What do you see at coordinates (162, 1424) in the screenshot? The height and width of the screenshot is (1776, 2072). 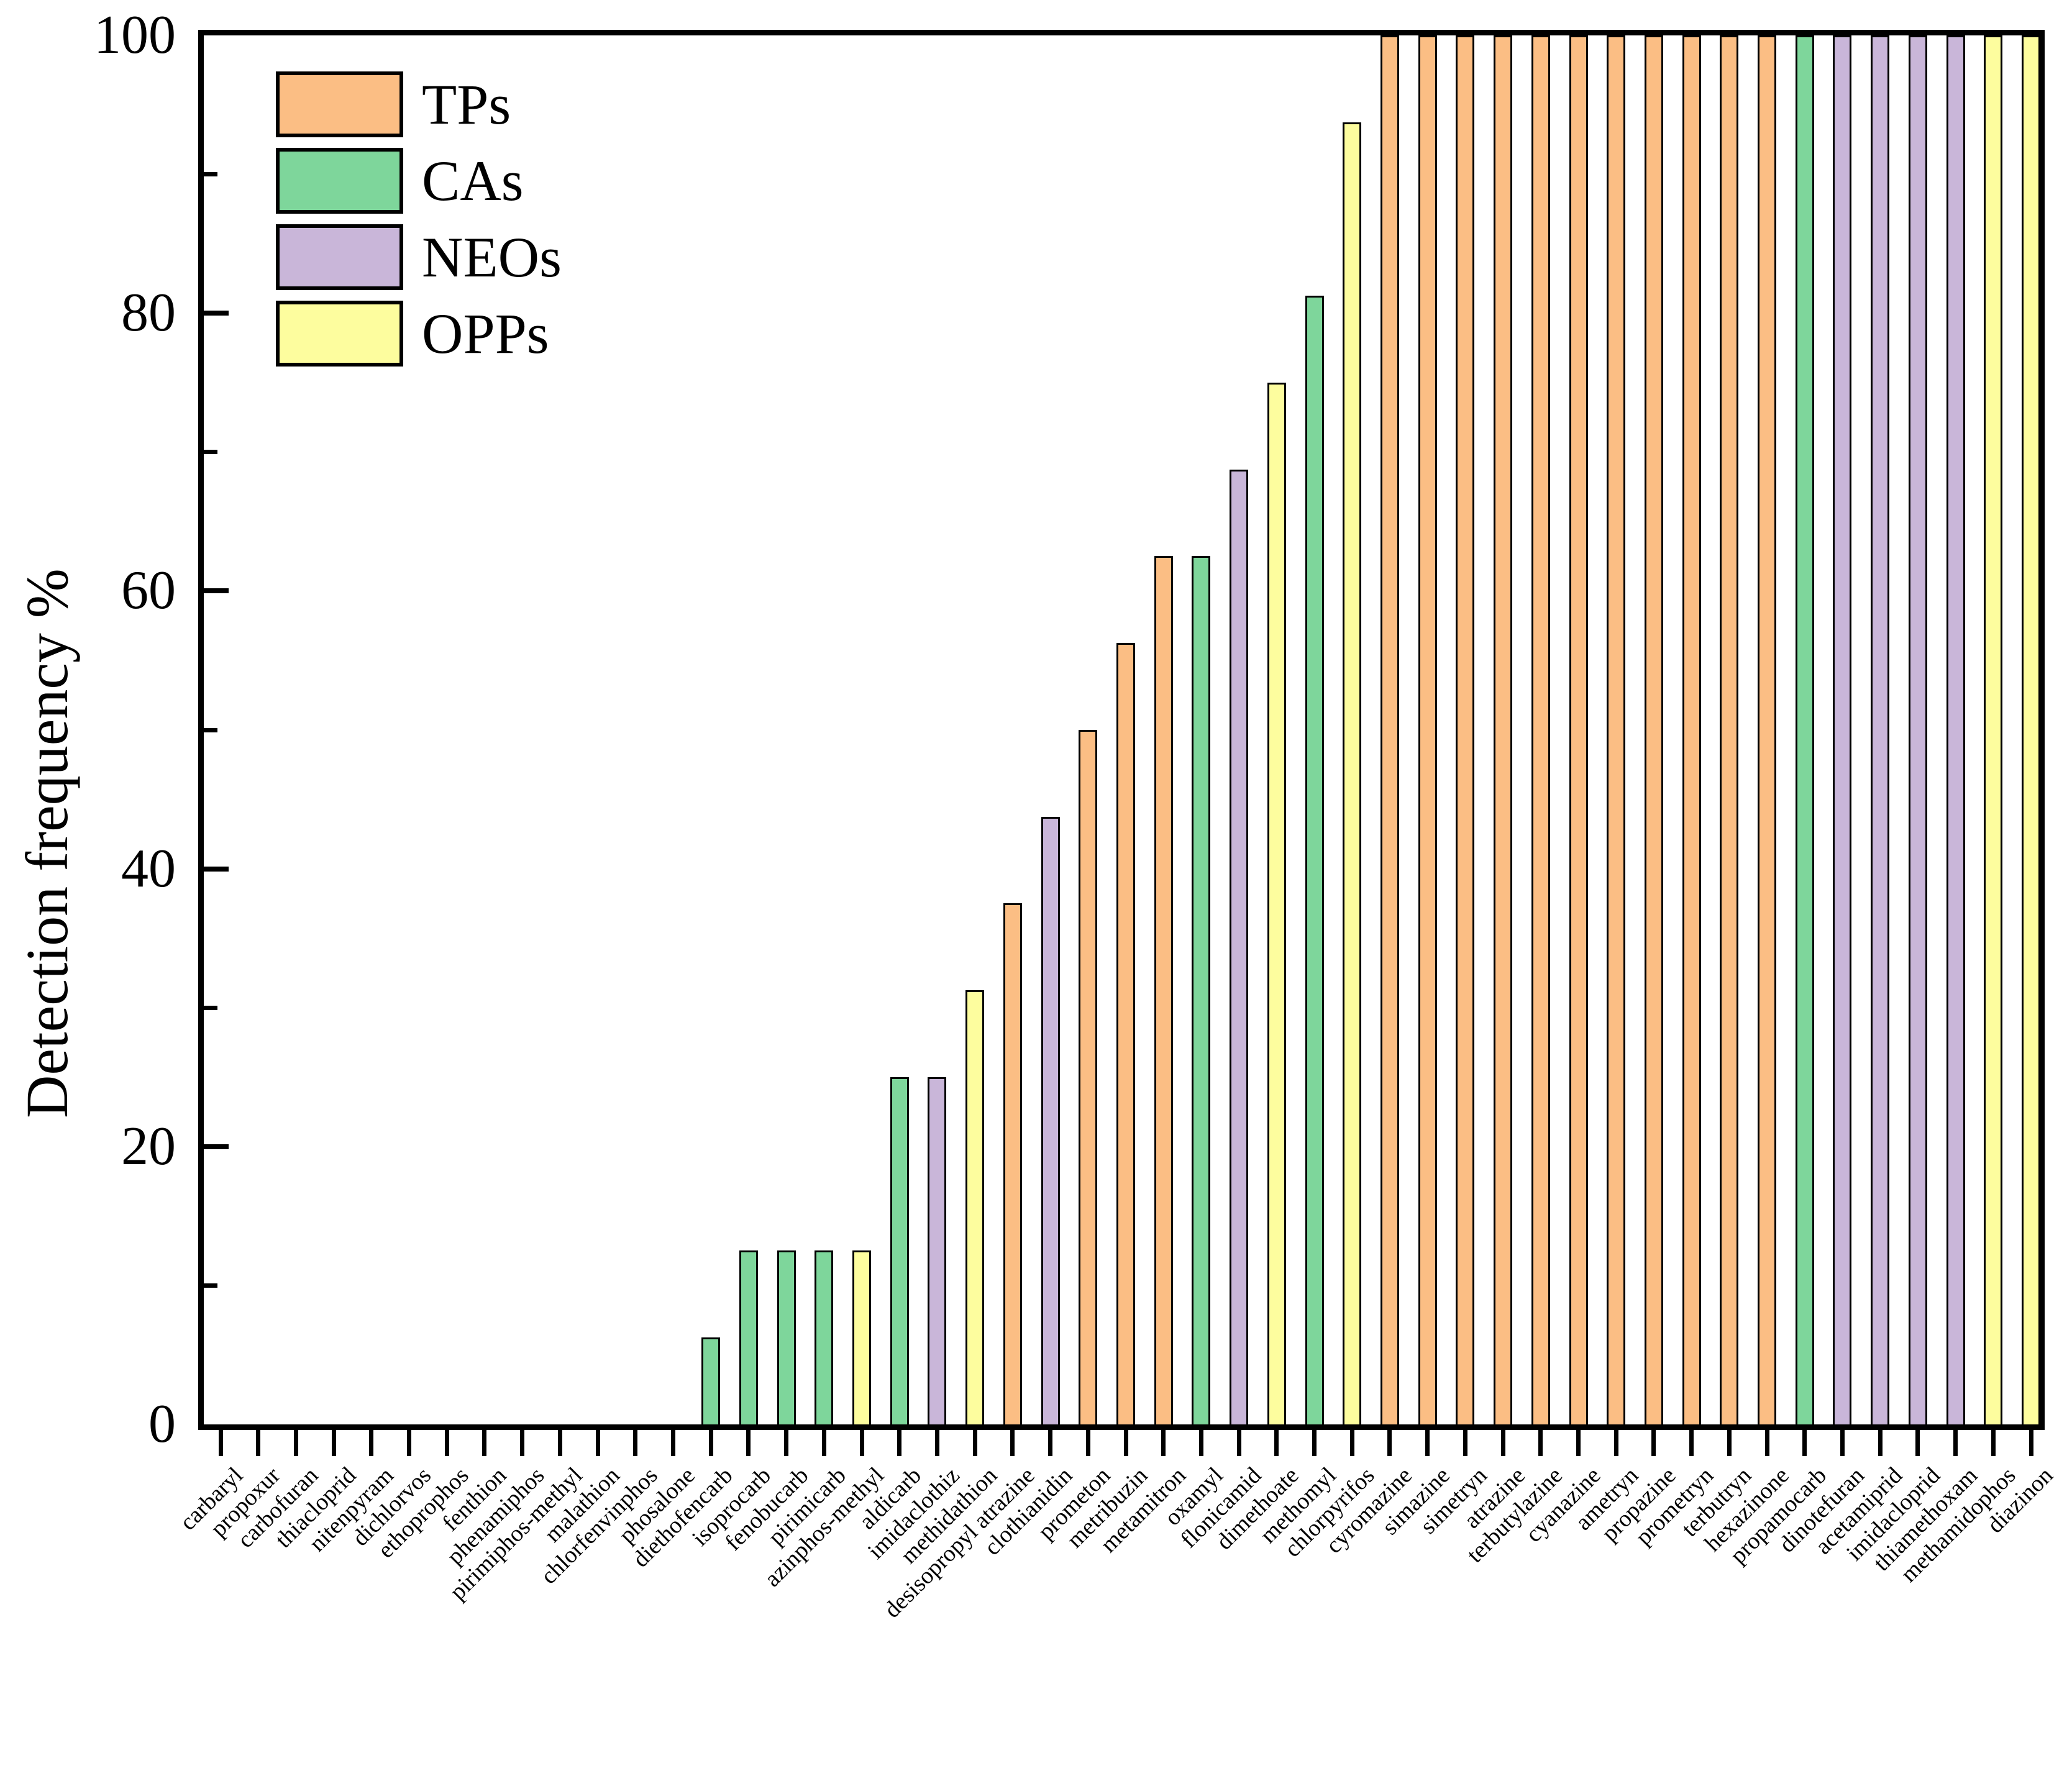 I see `y-tick-label: 0` at bounding box center [162, 1424].